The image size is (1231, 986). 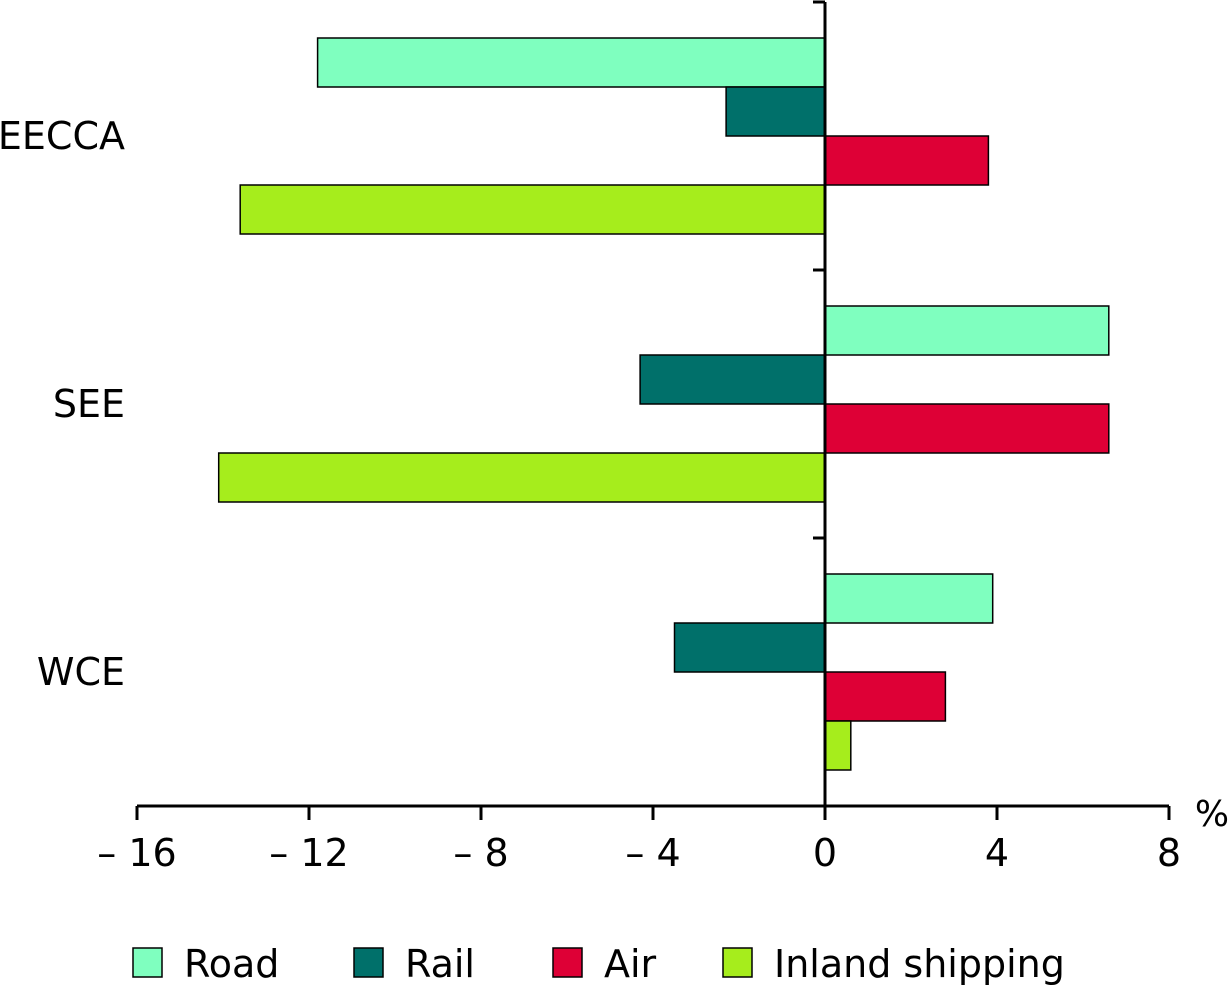 What do you see at coordinates (136, 853) in the screenshot?
I see `x-tick-label: – 16` at bounding box center [136, 853].